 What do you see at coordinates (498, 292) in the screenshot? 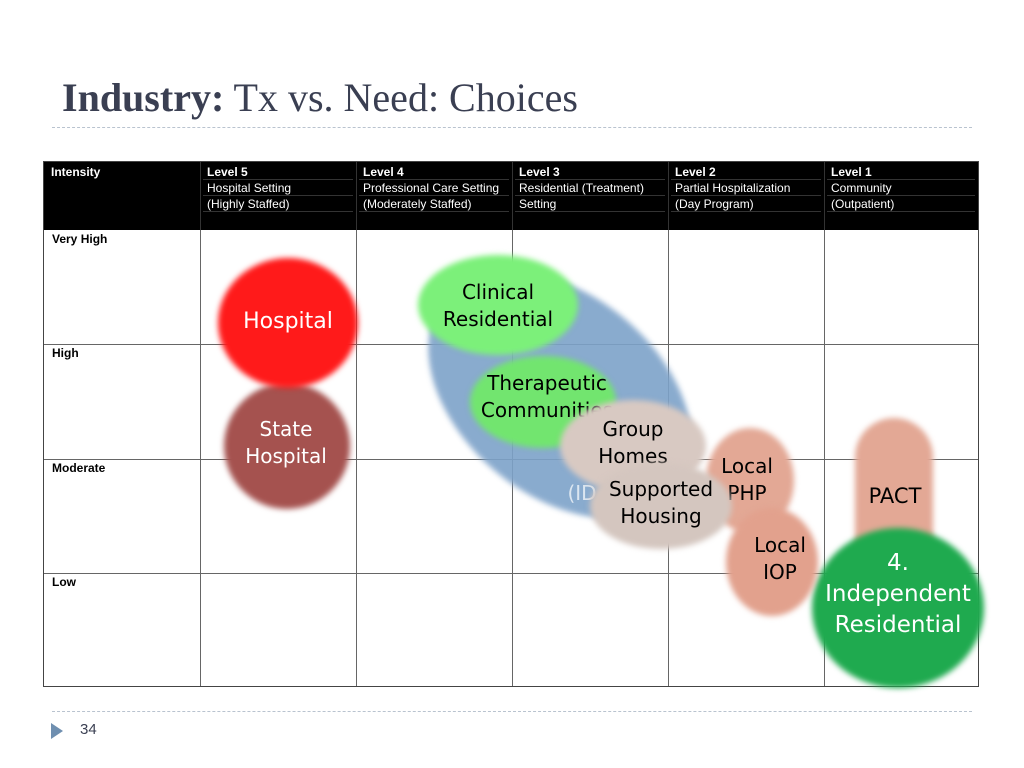
I see `clinical-line-1: Clinical` at bounding box center [498, 292].